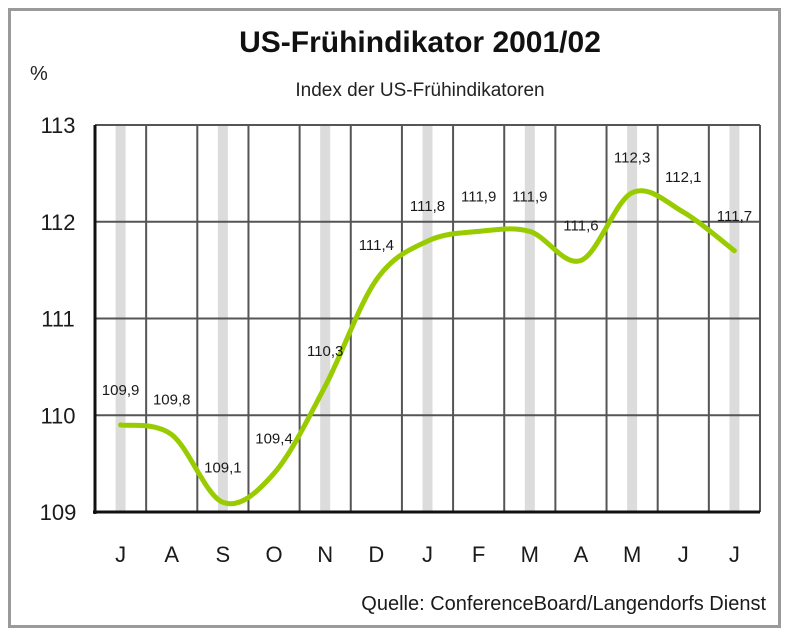 This screenshot has height=640, width=795. What do you see at coordinates (420, 42) in the screenshot?
I see `chart-title: US-Frühindikator 2001/02` at bounding box center [420, 42].